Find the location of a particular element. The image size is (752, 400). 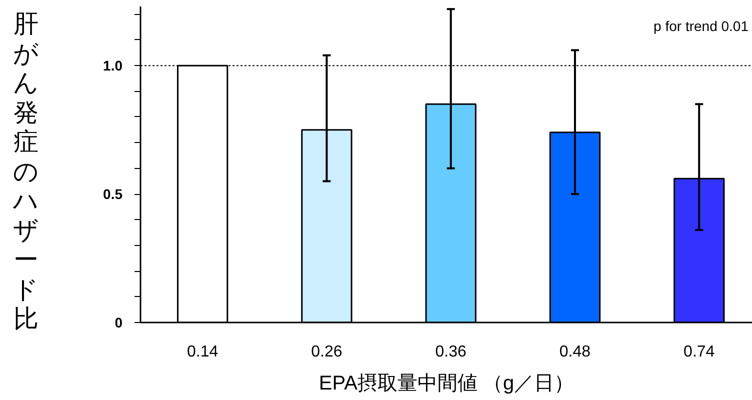

y-tick-label: 0 is located at coordinates (118, 322).